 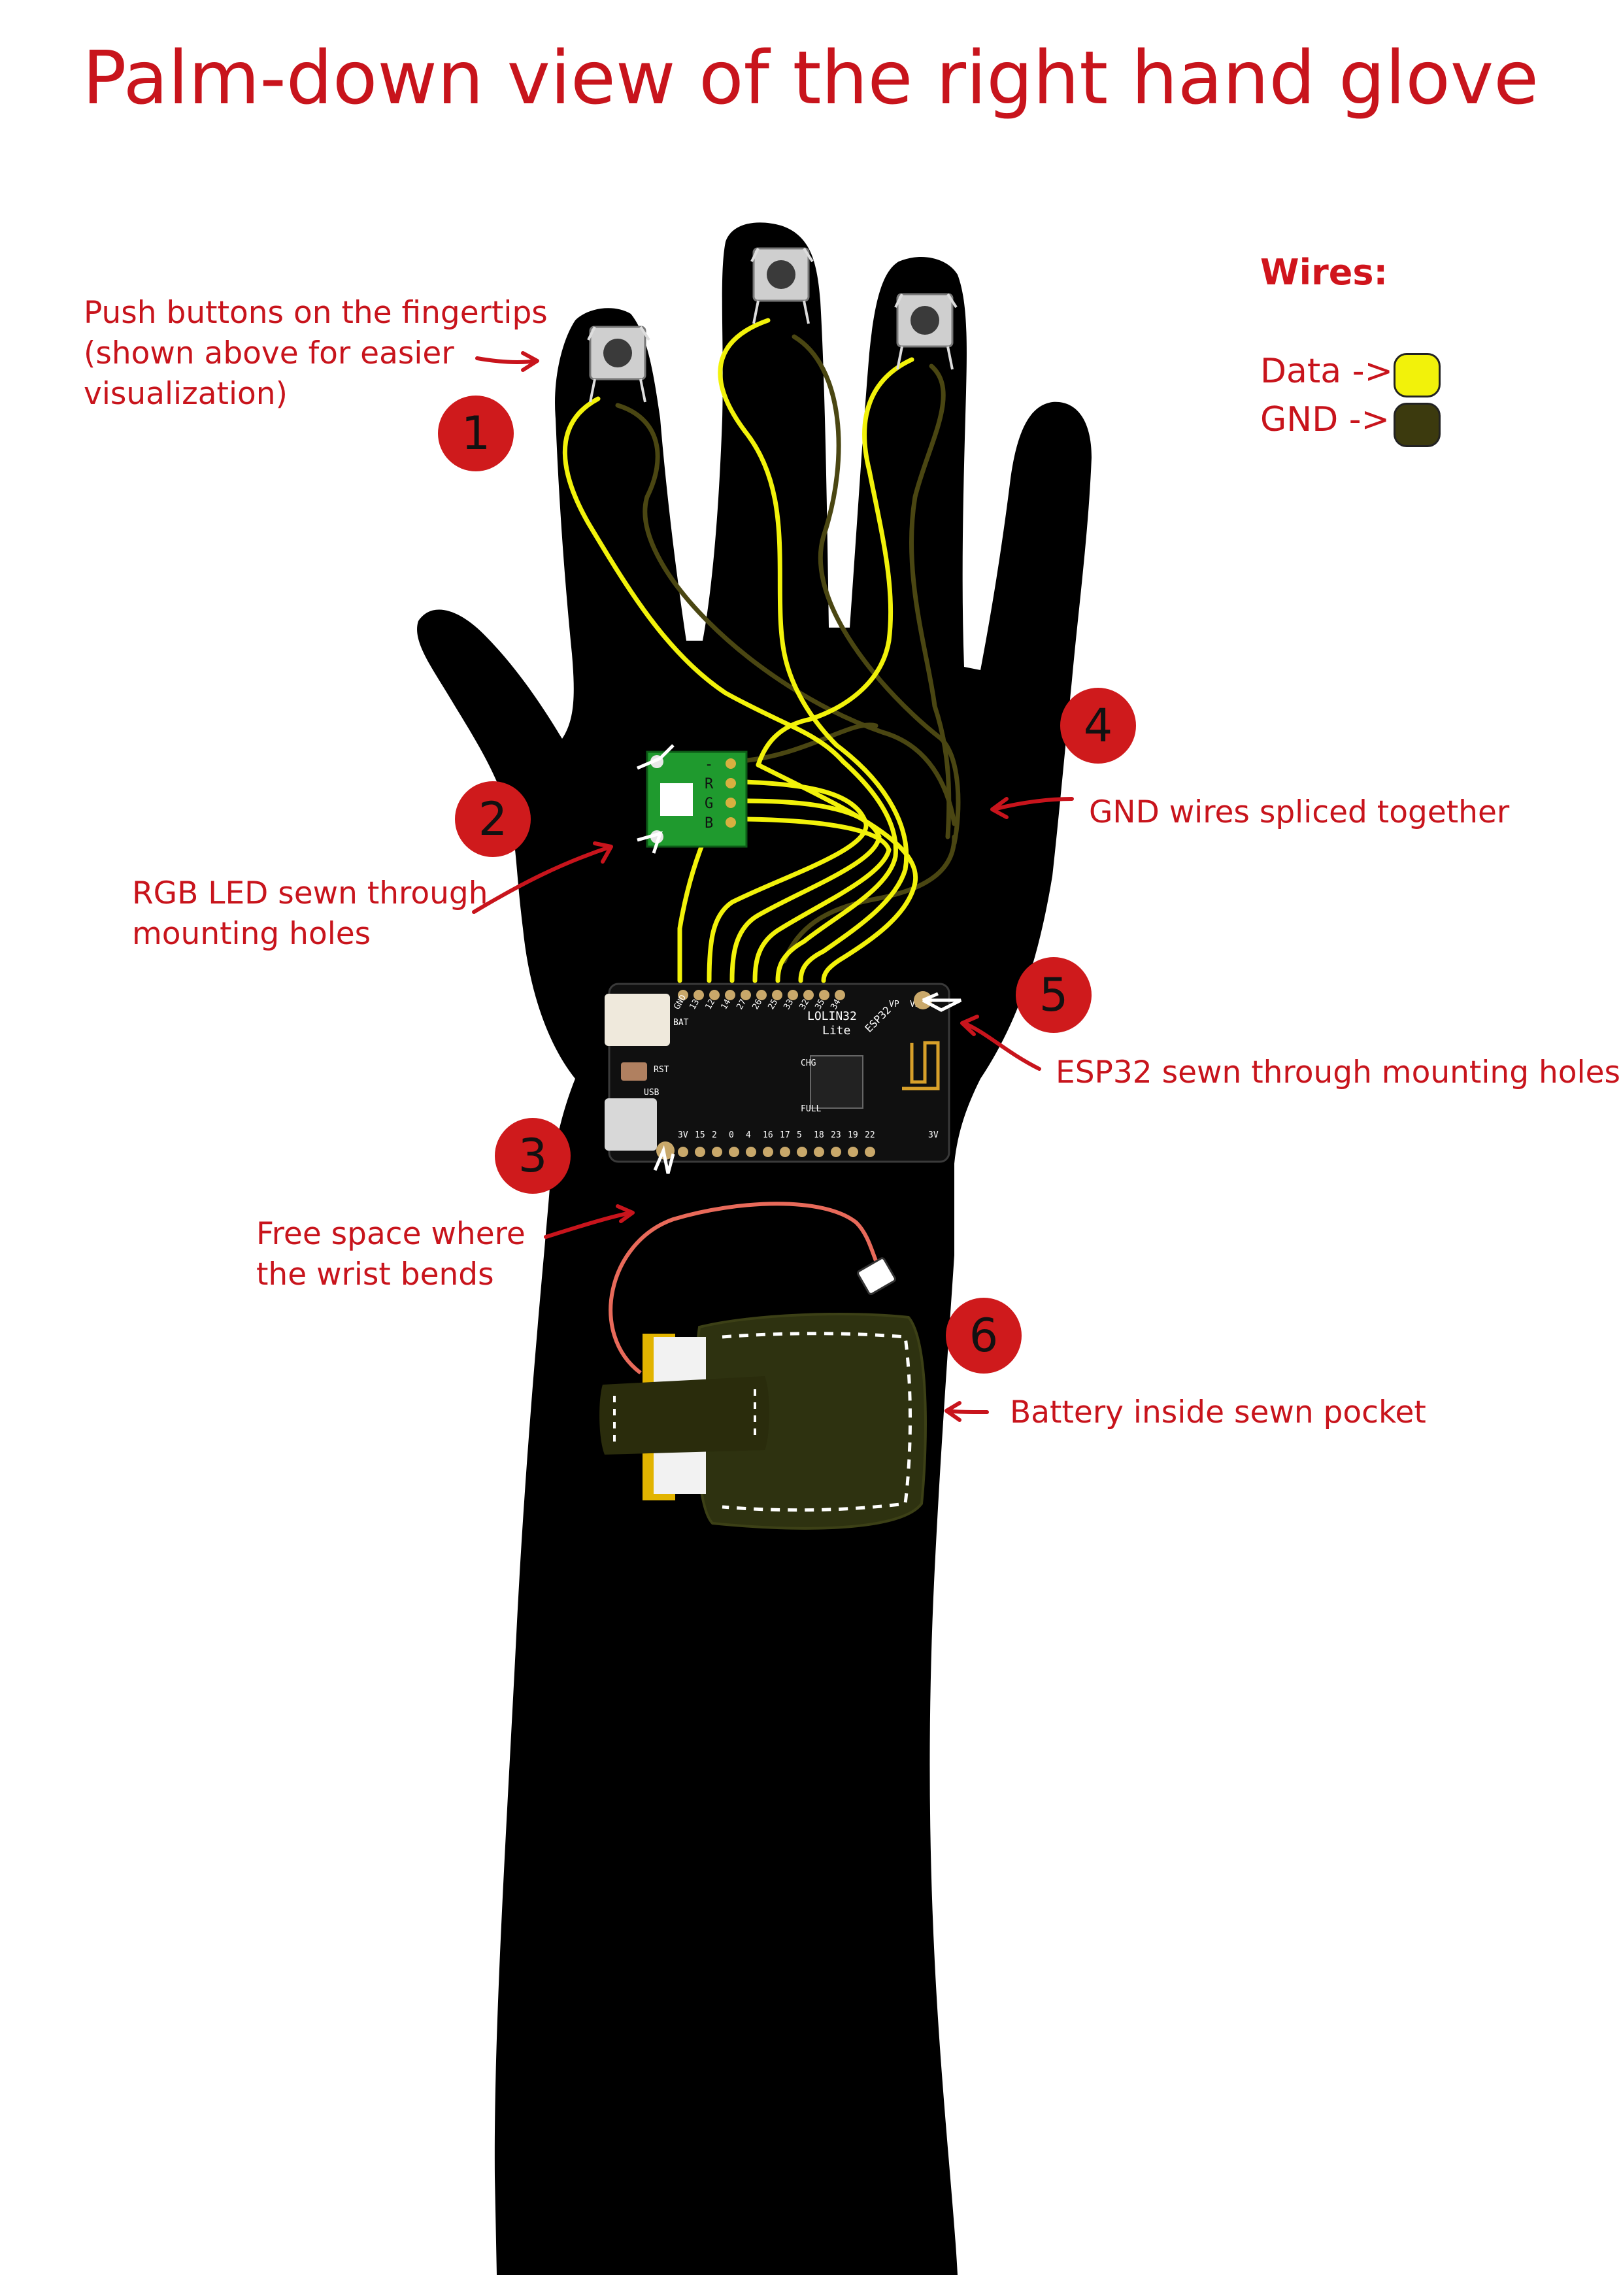 I want to click on reset-button, so click(x=634, y=1071).